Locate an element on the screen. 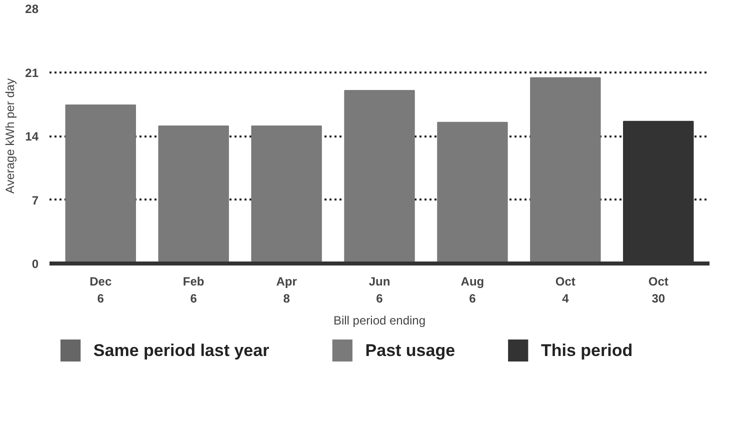 The image size is (732, 432). x-tick-label: Jun 6 is located at coordinates (379, 290).